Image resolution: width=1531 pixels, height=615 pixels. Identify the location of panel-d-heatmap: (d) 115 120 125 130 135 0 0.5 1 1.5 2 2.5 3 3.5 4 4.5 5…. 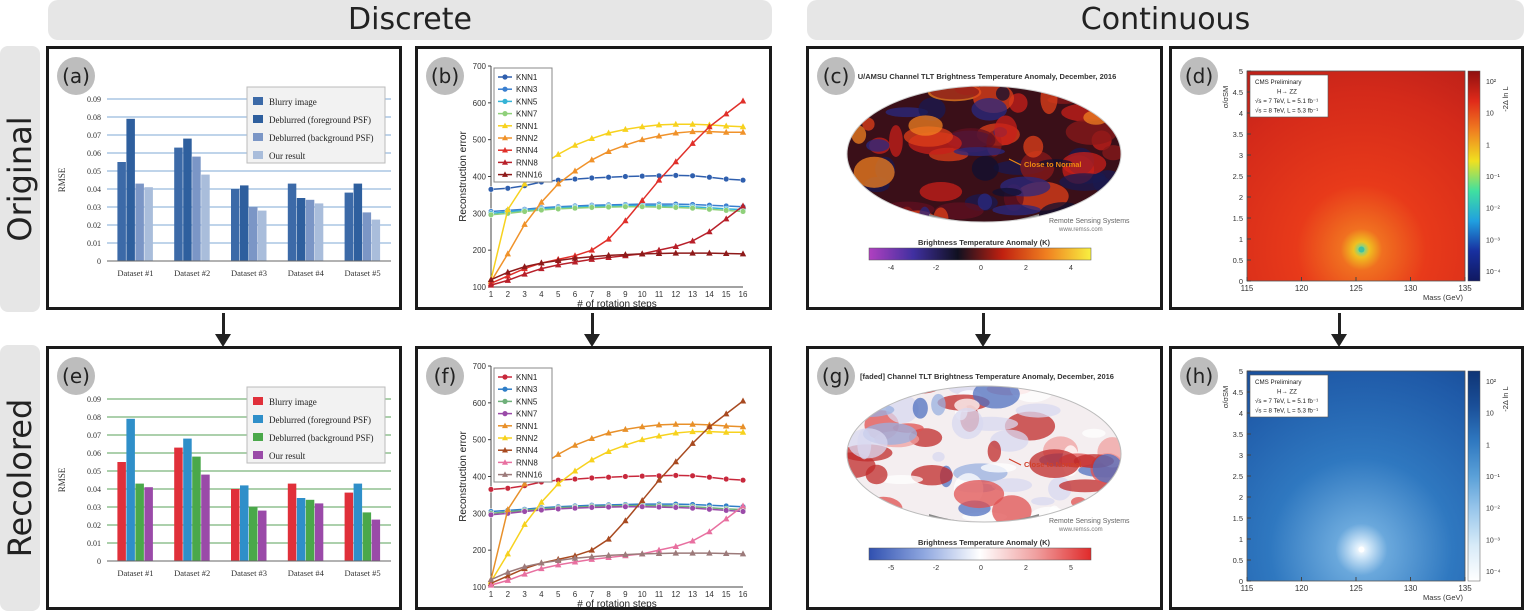
(1346, 178).